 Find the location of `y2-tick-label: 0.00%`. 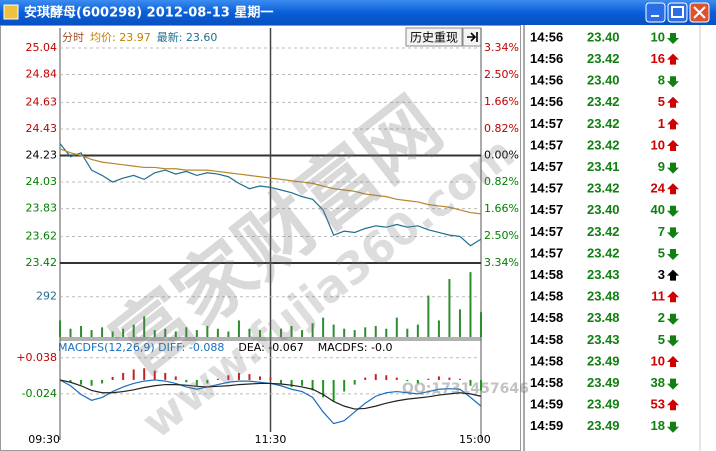

y2-tick-label: 0.00% is located at coordinates (501, 155).